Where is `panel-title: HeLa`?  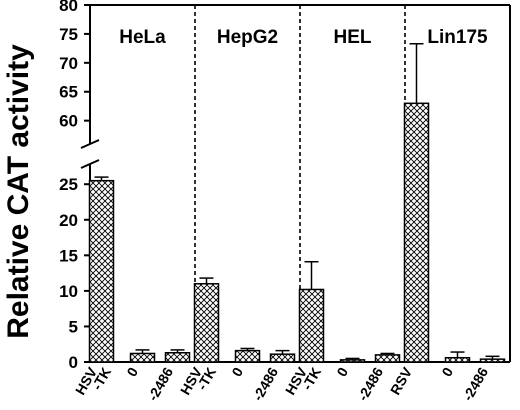
panel-title: HeLa is located at coordinates (142, 37).